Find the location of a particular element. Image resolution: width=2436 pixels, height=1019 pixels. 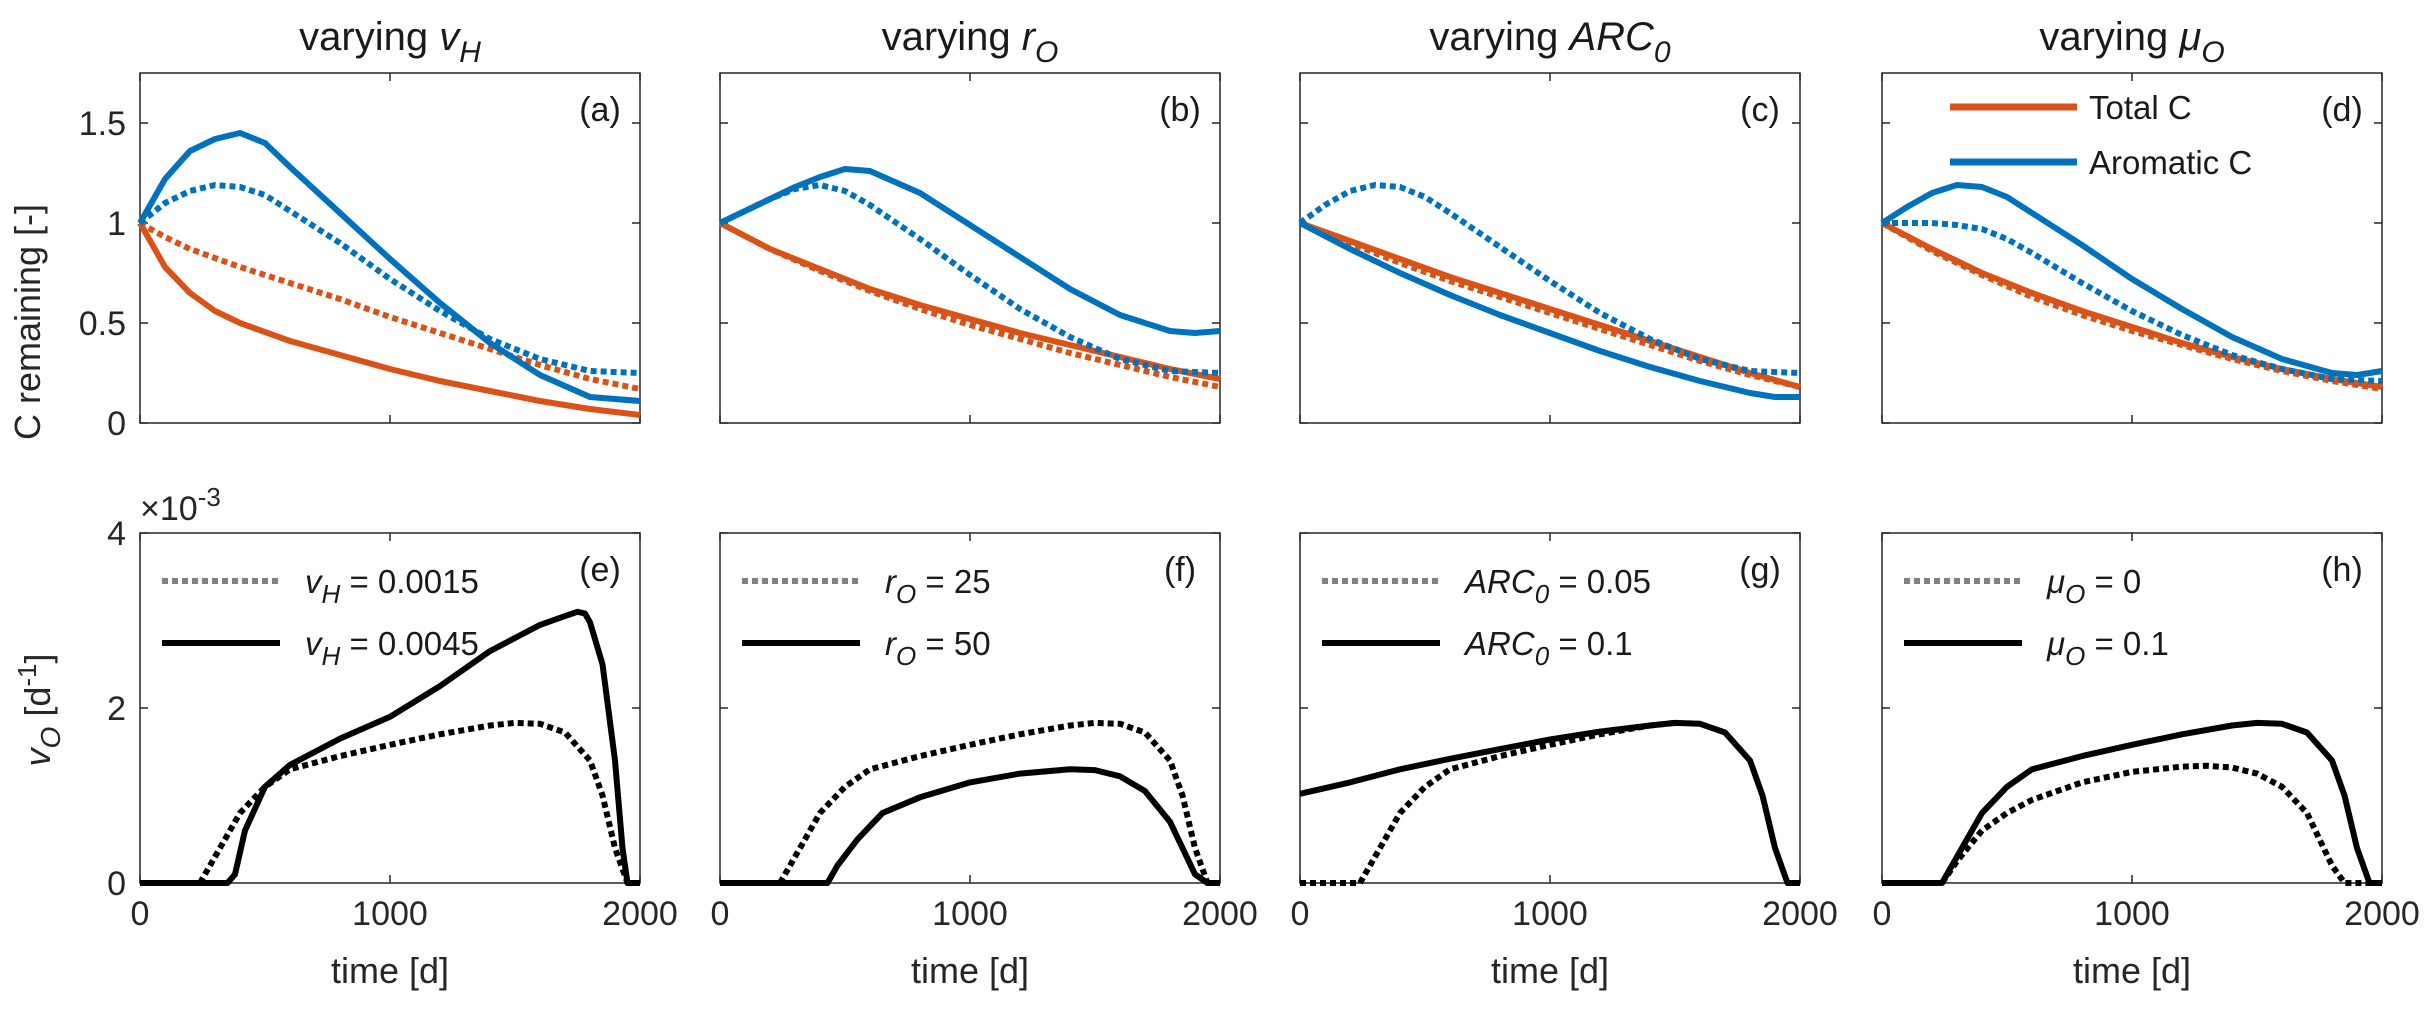

panel-b: (b) is located at coordinates (969, 248).